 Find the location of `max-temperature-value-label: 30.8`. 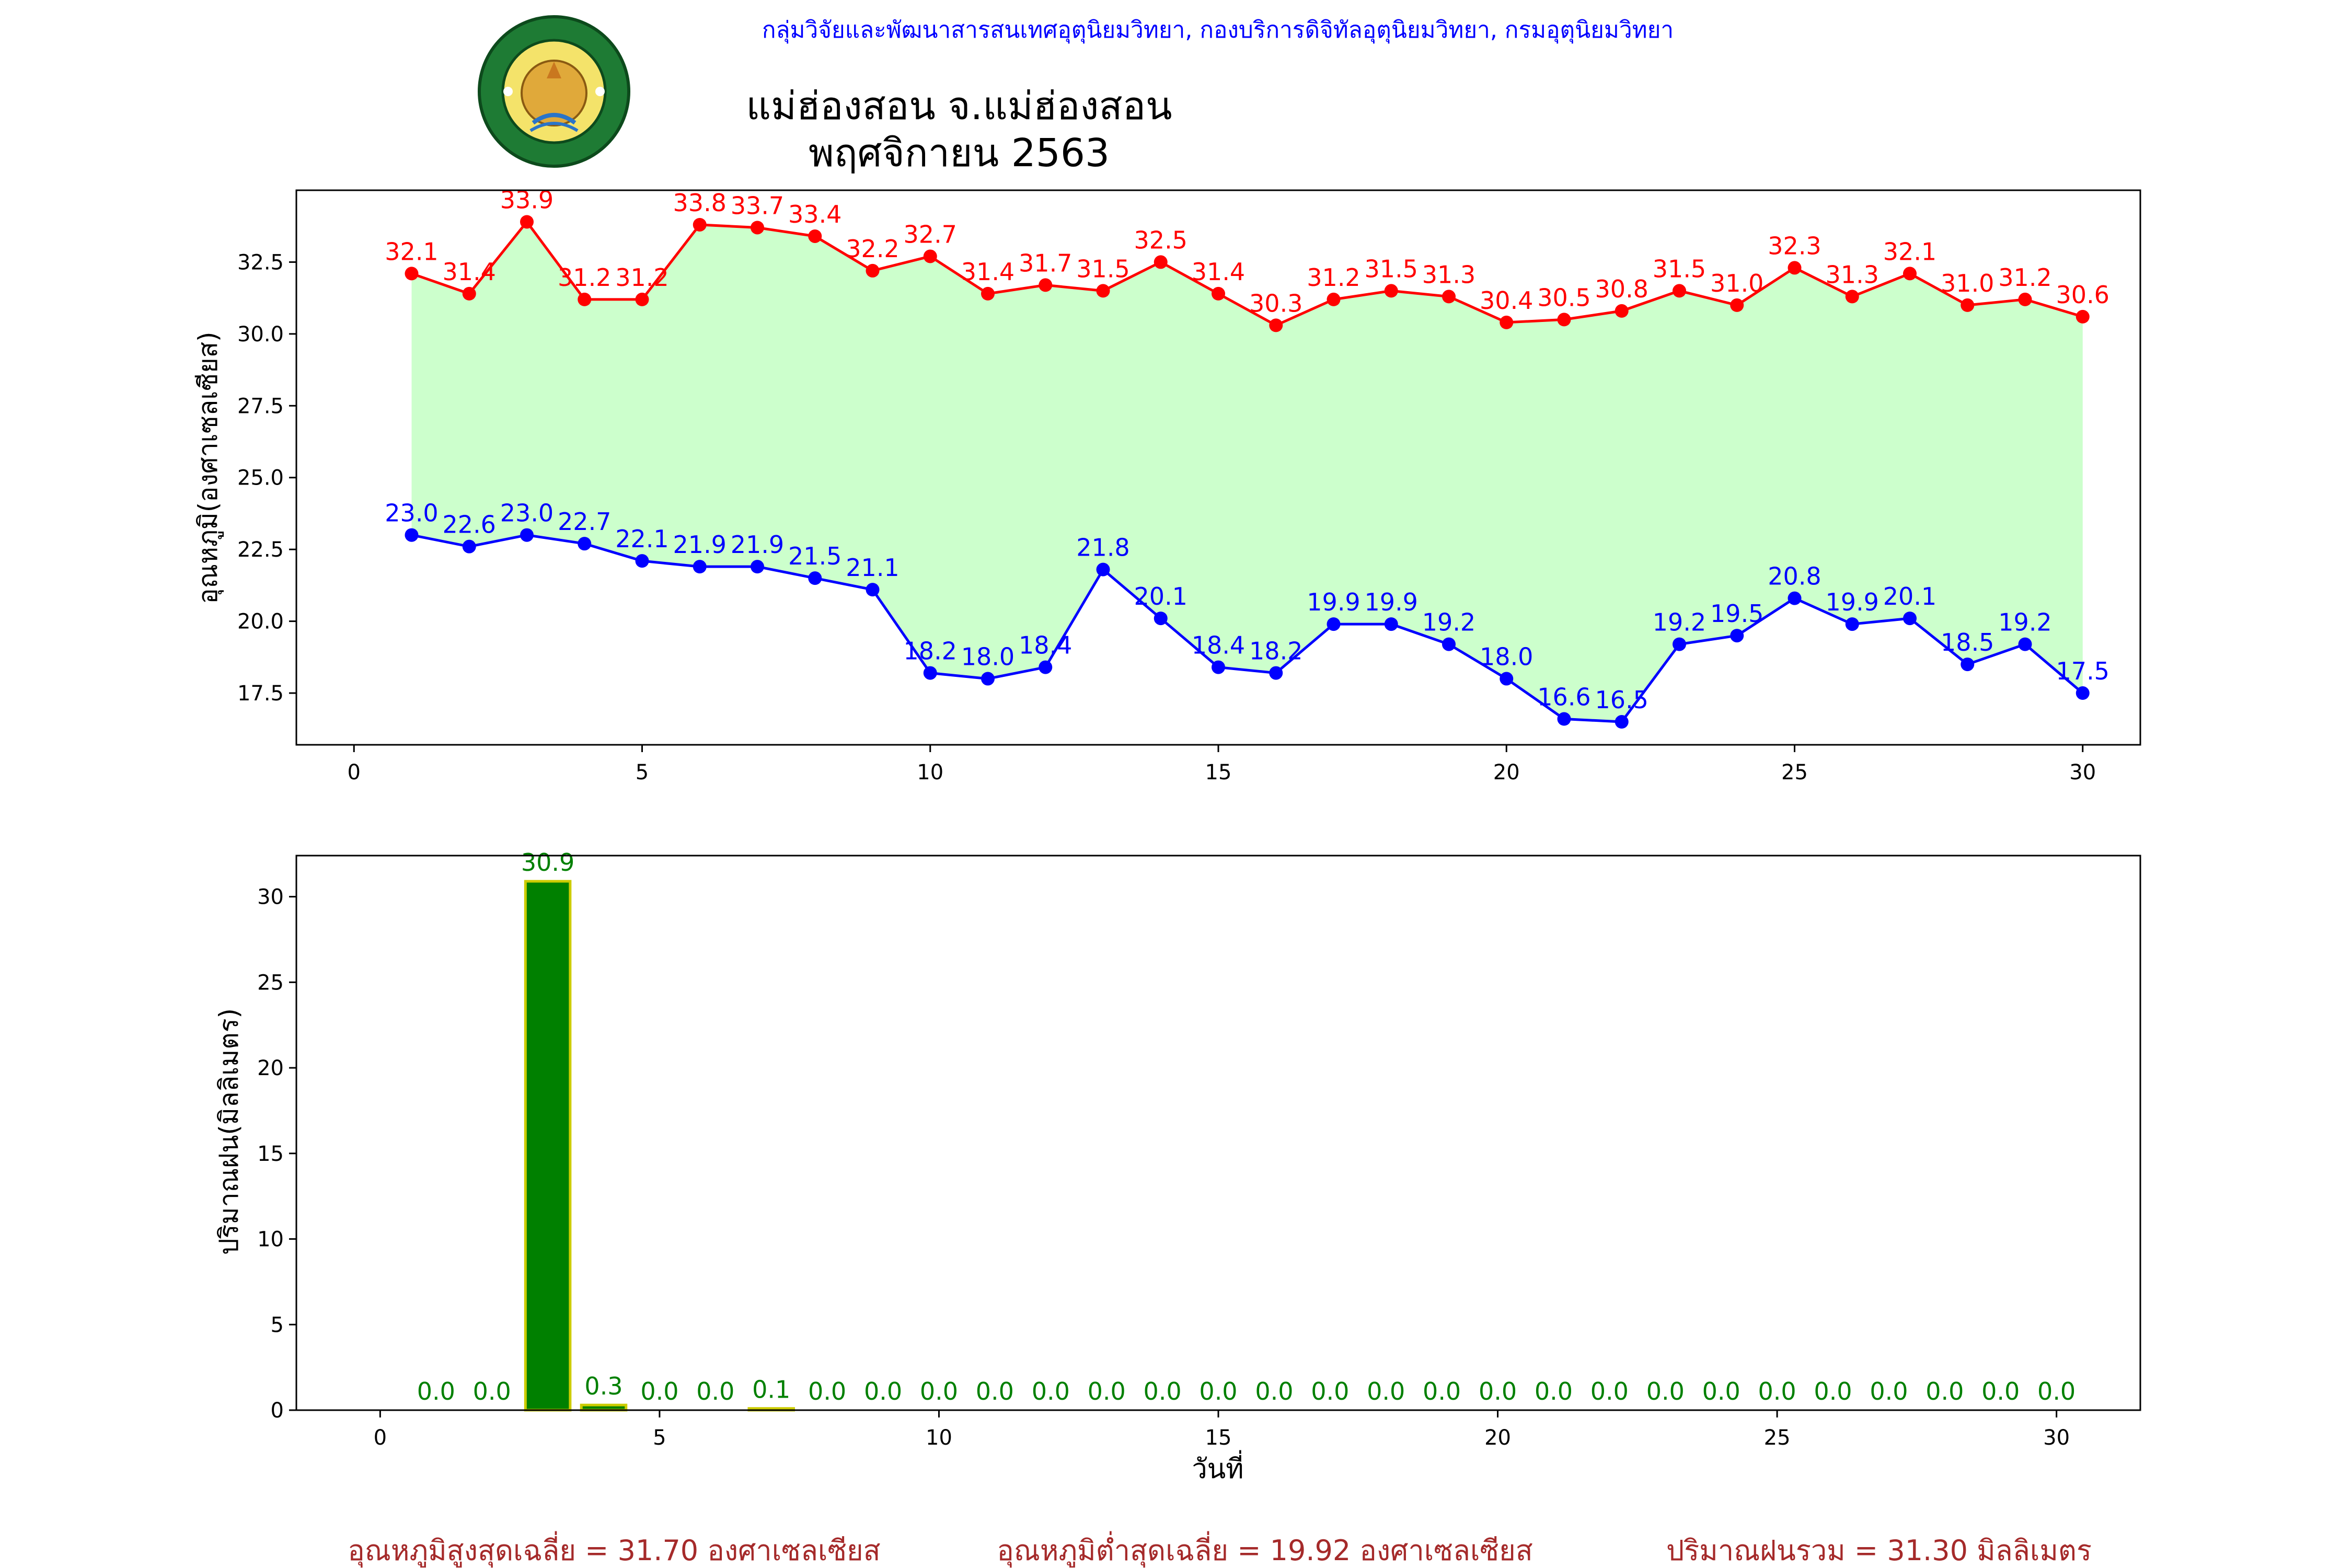

max-temperature-value-label: 30.8 is located at coordinates (1621, 289).